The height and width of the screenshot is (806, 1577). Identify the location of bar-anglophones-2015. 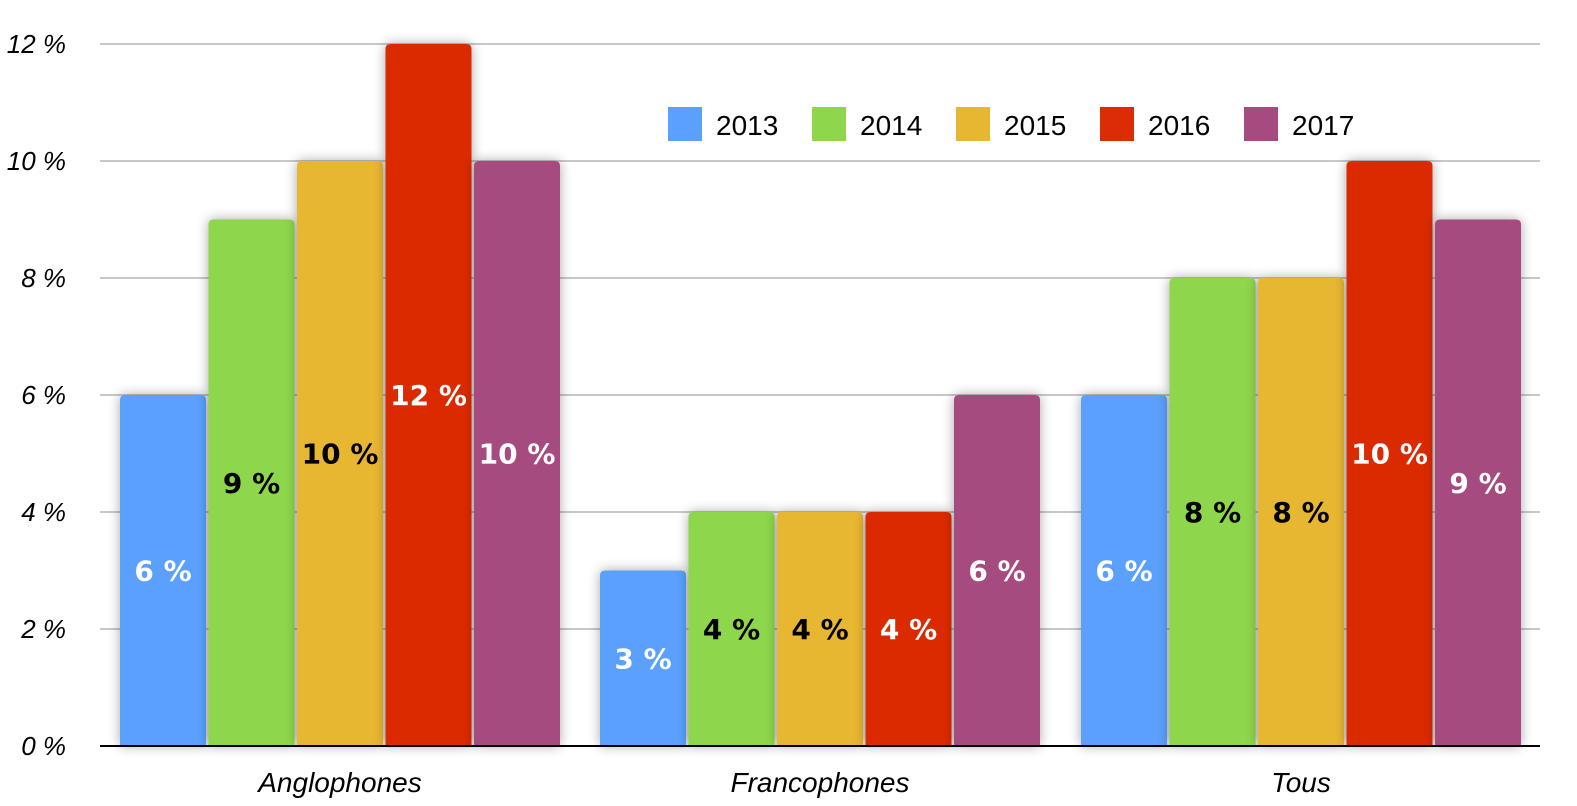
(340, 453).